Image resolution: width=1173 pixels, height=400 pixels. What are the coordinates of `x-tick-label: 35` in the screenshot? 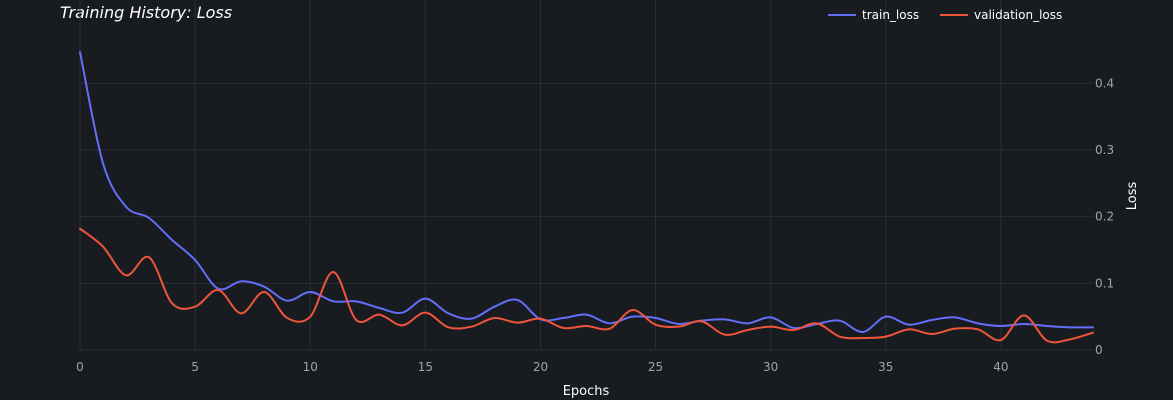 It's located at (885, 367).